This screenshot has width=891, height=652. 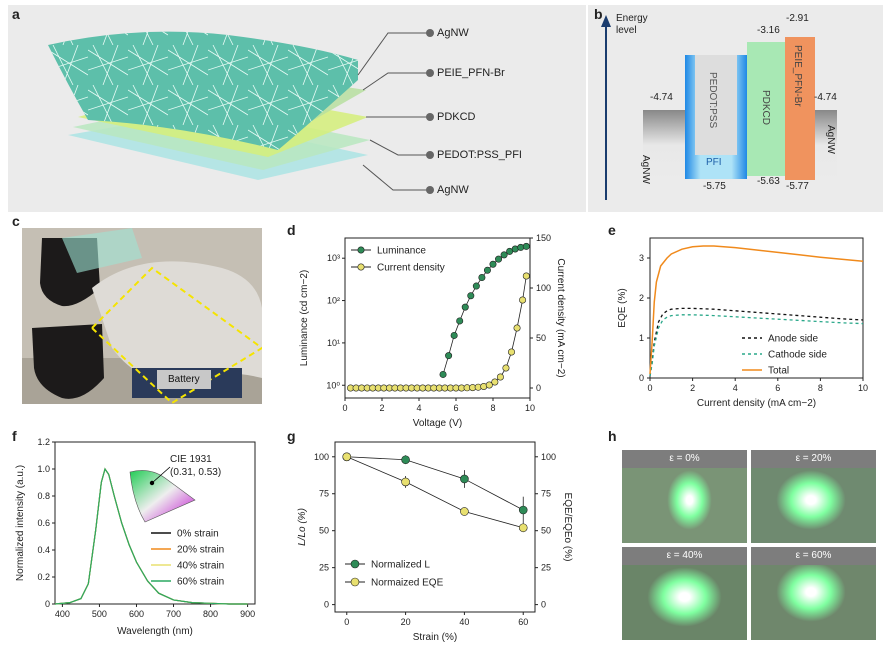 I want to click on x-axis-label: Current density (mA cm−2), so click(x=756, y=403).